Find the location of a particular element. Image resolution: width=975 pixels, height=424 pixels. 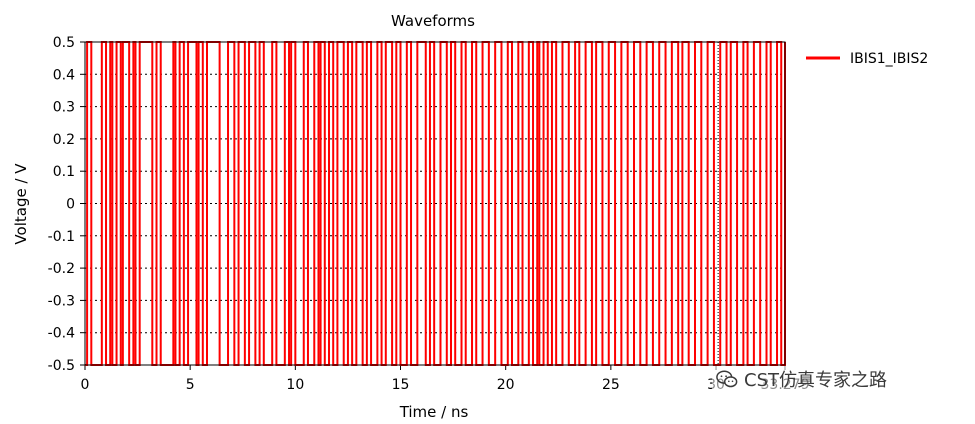

x-tick-label: 20 is located at coordinates (506, 385).